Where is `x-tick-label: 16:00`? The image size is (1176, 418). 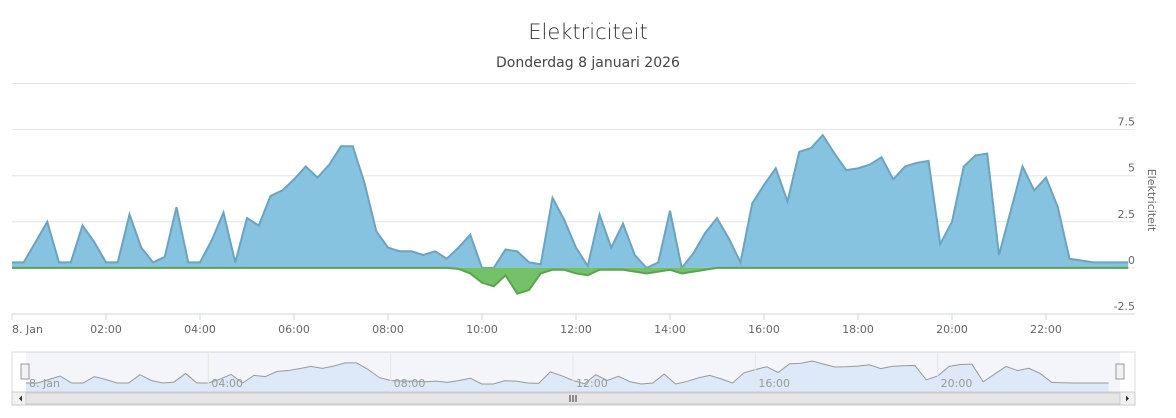
x-tick-label: 16:00 is located at coordinates (764, 329).